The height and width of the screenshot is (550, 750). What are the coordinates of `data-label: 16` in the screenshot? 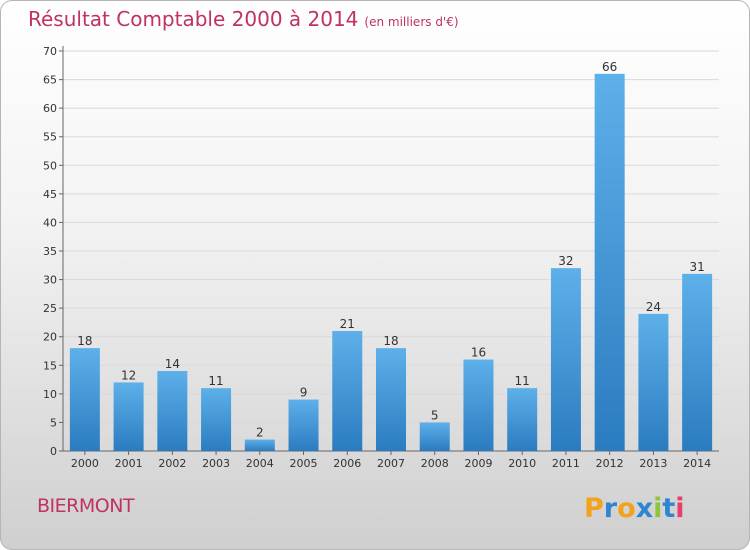 It's located at (478, 353).